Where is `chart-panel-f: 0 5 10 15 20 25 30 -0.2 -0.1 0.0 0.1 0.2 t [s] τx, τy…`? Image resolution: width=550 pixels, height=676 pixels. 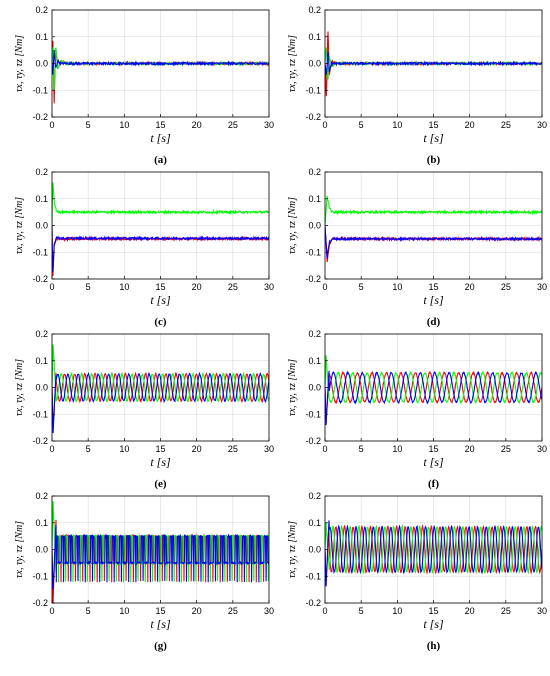 chart-panel-f: 0 5 10 15 20 25 30 -0.2 -0.1 0.0 0.1 0.2 t [s] τx, τy… is located at coordinates (417, 409).